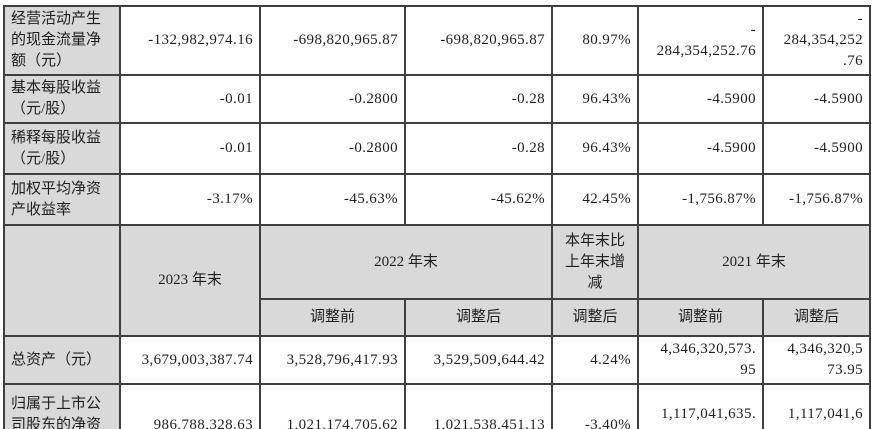  I want to click on cell-cashflow-change: 80.97%, so click(595, 40).